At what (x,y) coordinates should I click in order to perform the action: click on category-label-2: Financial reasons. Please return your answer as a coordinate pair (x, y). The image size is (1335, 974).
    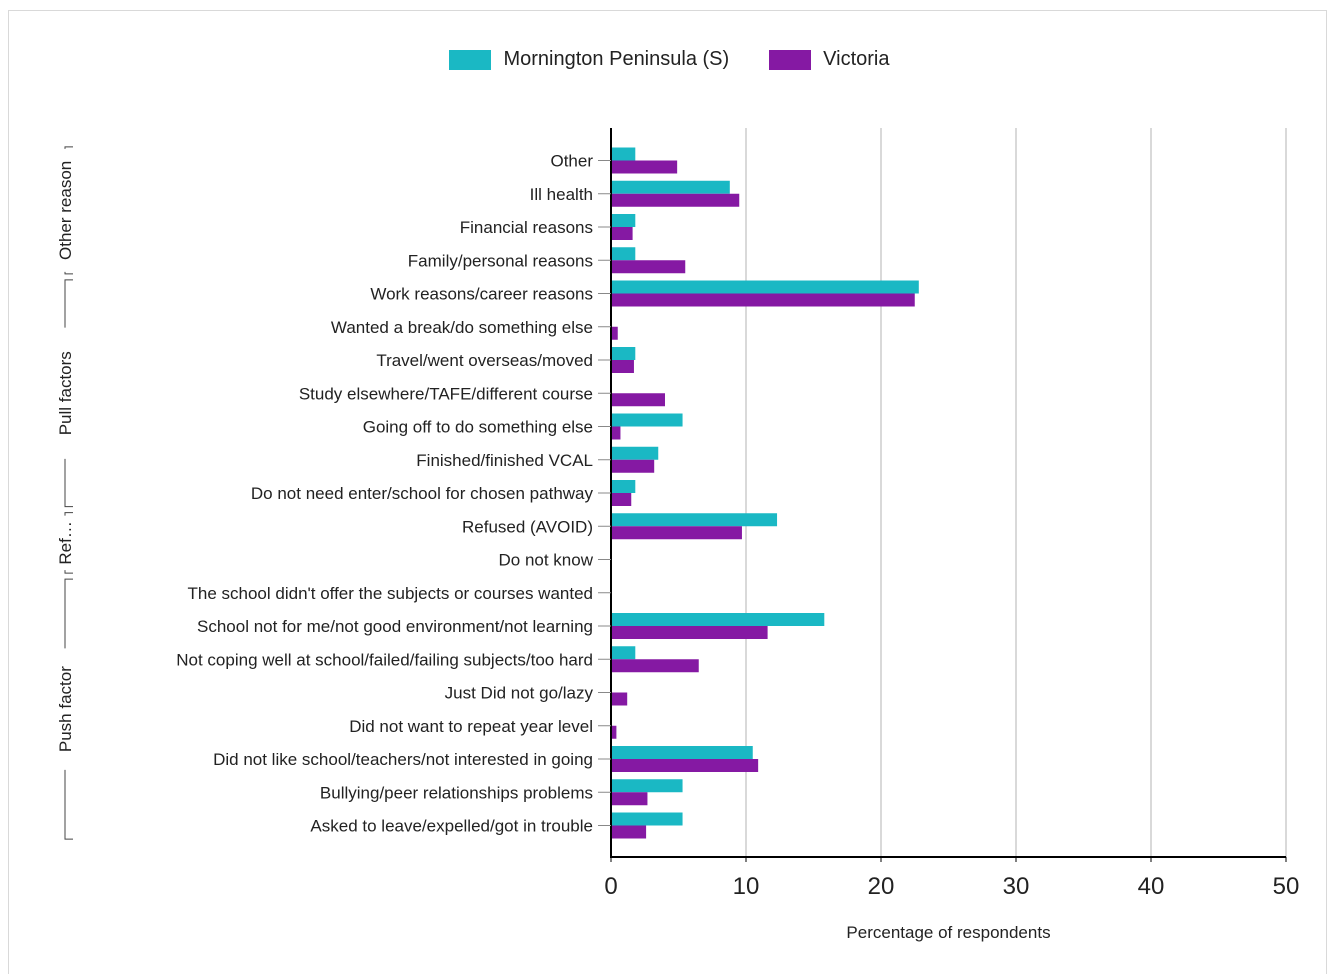
    Looking at the image, I should click on (526, 227).